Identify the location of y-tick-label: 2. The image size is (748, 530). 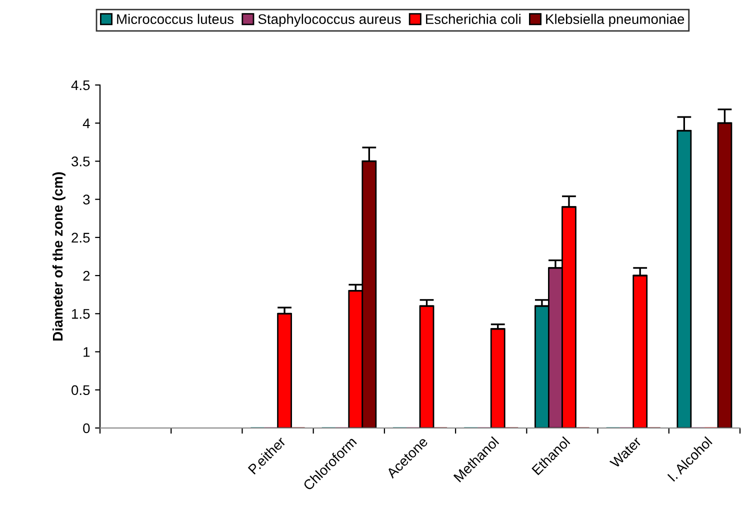
(86, 275).